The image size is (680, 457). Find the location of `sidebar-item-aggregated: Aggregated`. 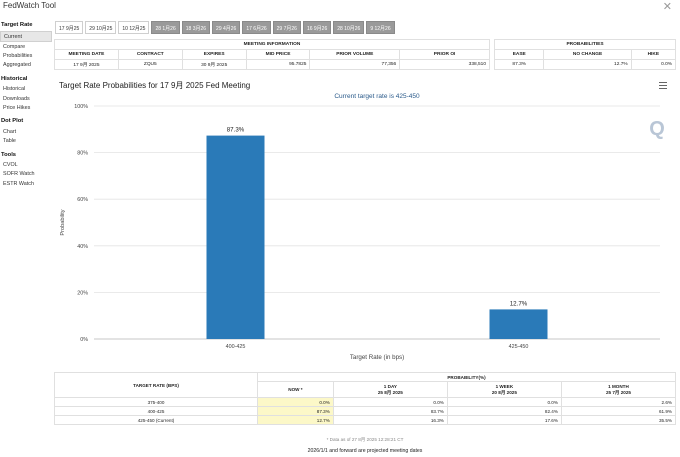

sidebar-item-aggregated: Aggregated is located at coordinates (17, 65).